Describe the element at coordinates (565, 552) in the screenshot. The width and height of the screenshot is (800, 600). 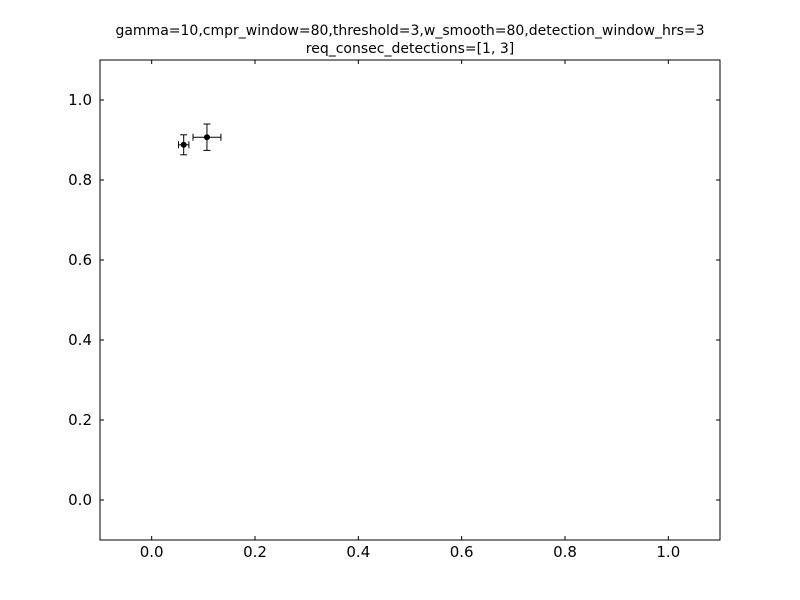
I see `x-tick-label: 0.8` at that location.